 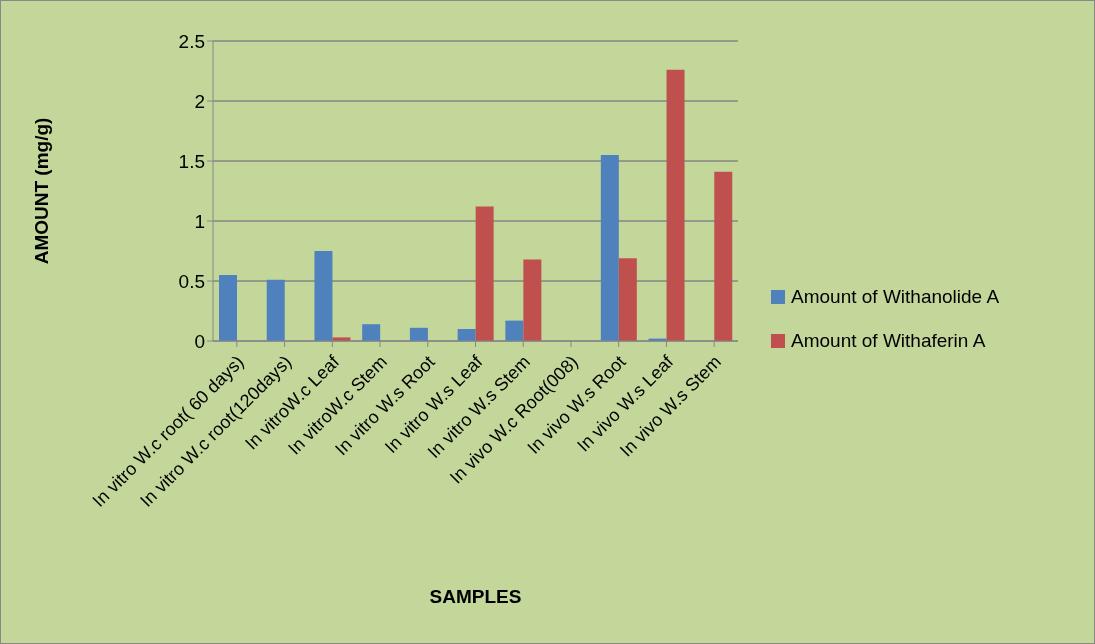 What do you see at coordinates (199, 221) in the screenshot?
I see `y-tick-label: 1` at bounding box center [199, 221].